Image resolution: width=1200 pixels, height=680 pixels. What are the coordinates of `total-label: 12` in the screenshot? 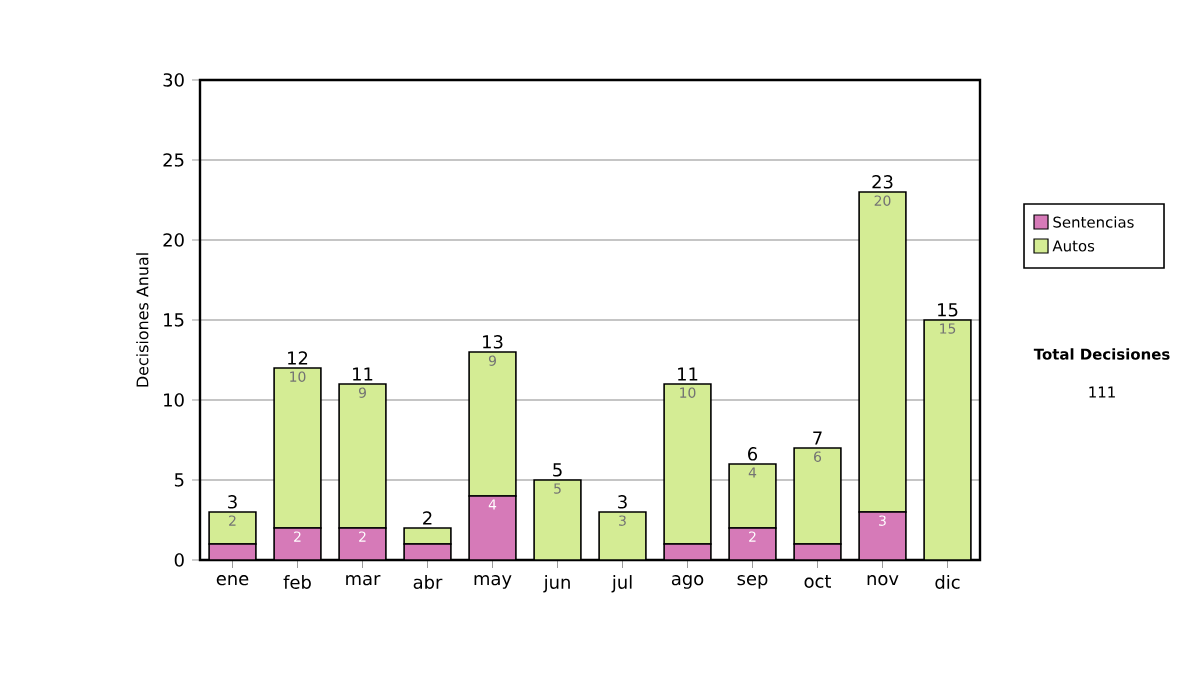 It's located at (298, 358).